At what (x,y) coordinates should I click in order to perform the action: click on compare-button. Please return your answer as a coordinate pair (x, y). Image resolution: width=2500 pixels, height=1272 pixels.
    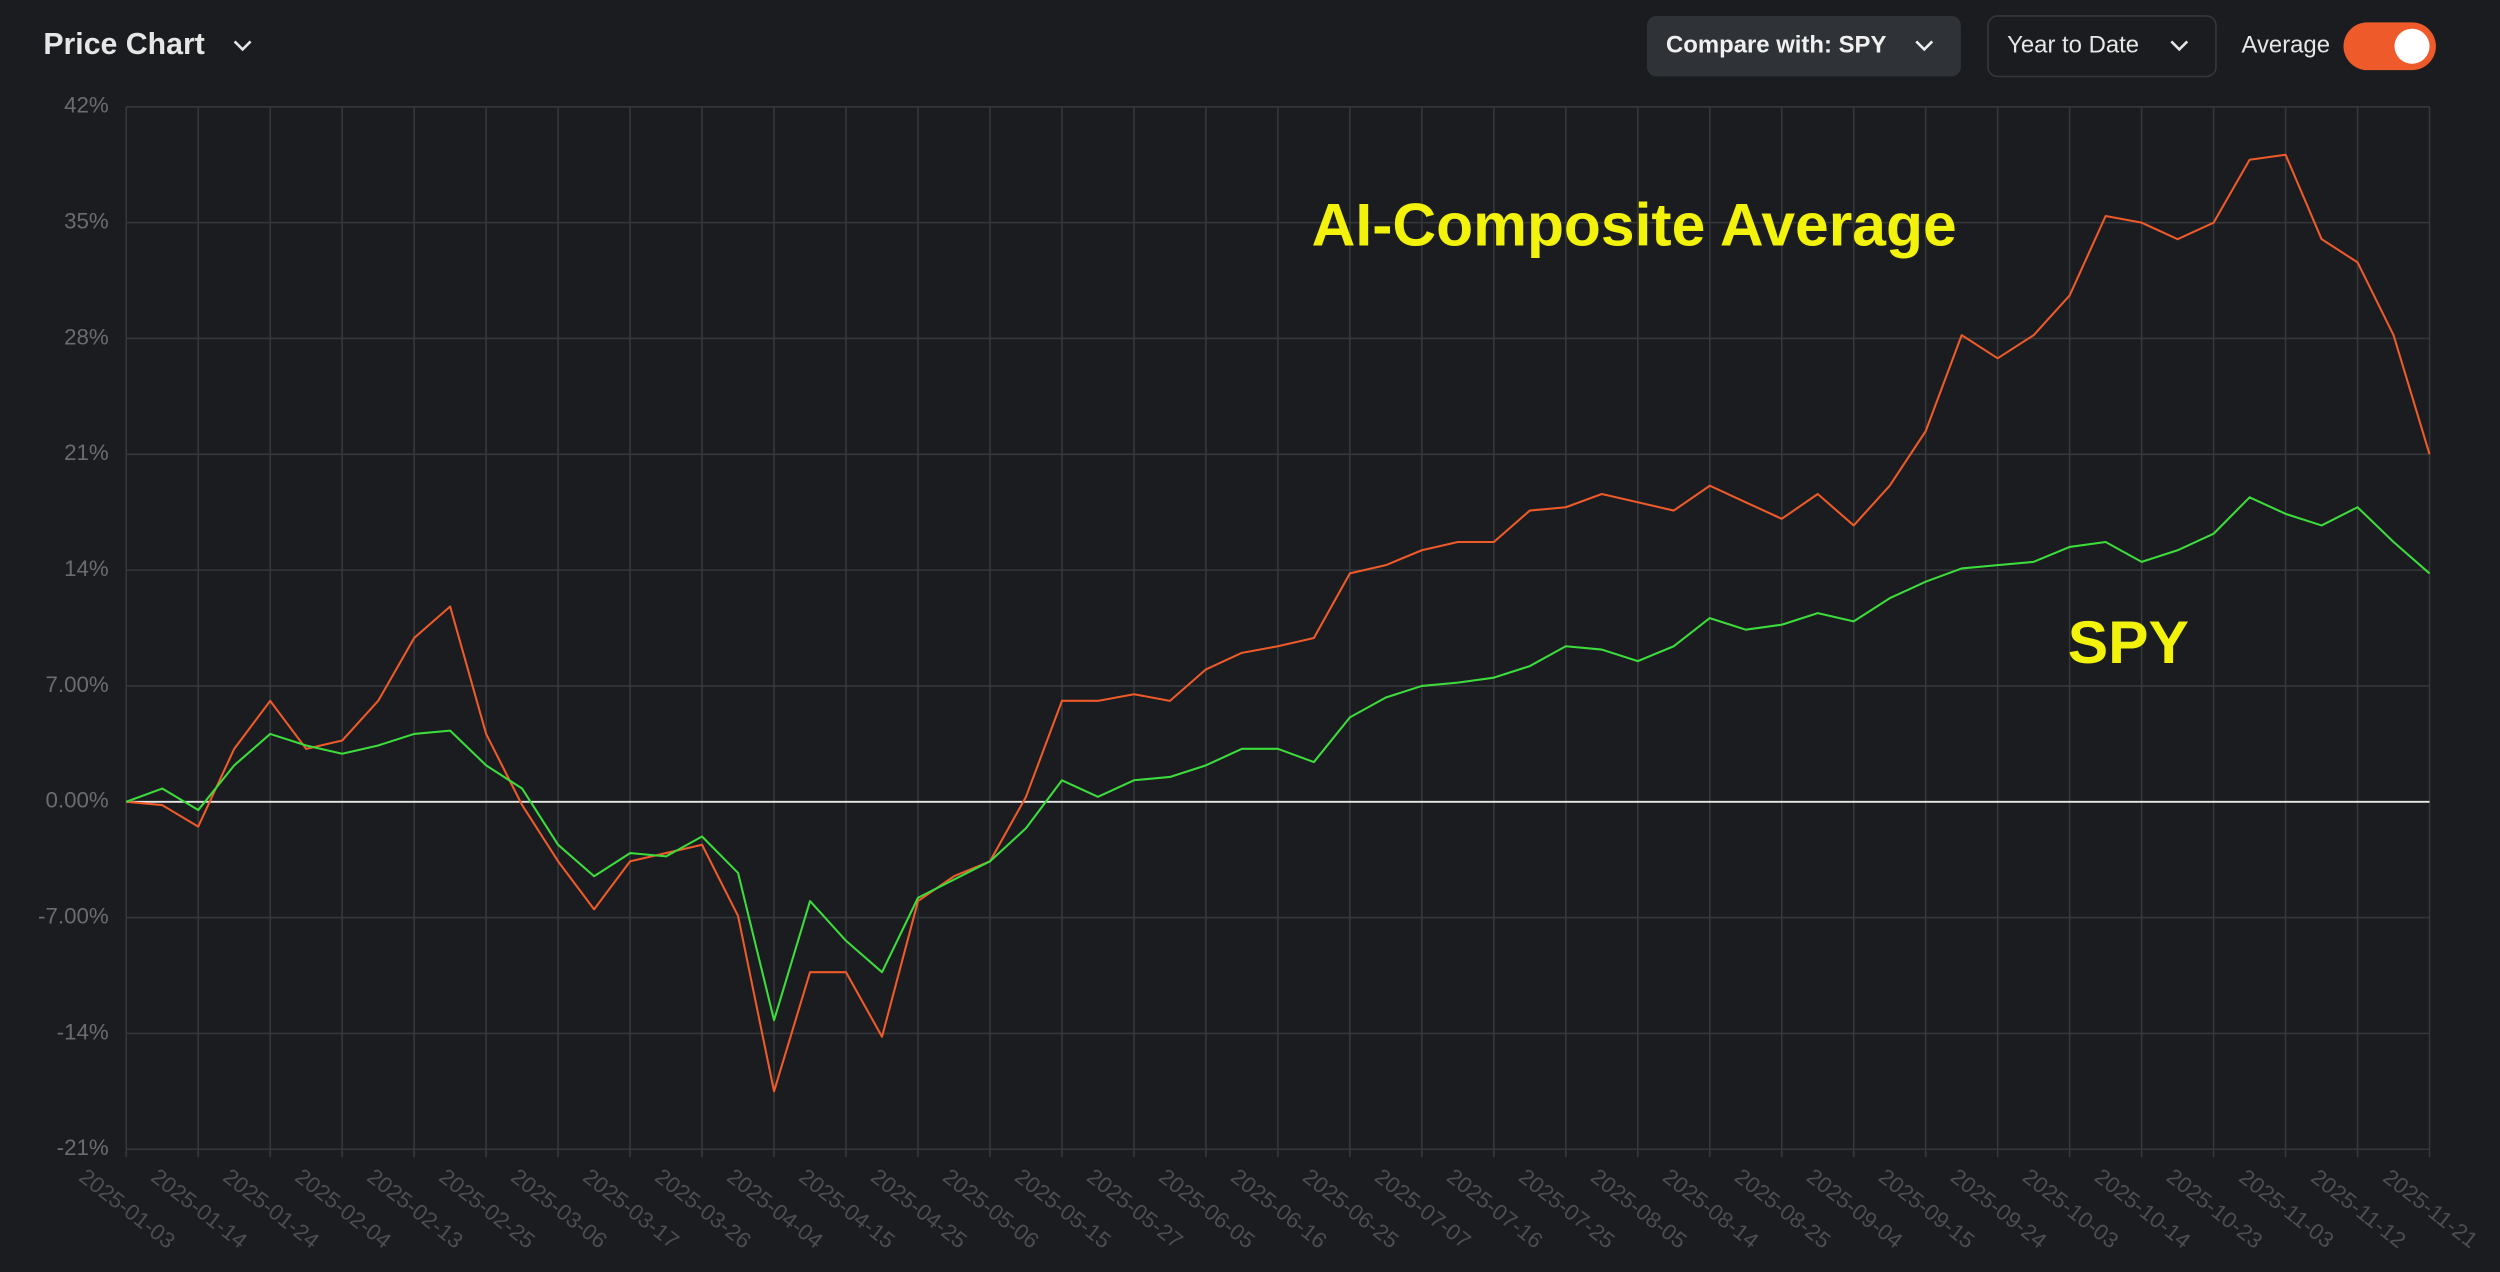
    Looking at the image, I should click on (1803, 46).